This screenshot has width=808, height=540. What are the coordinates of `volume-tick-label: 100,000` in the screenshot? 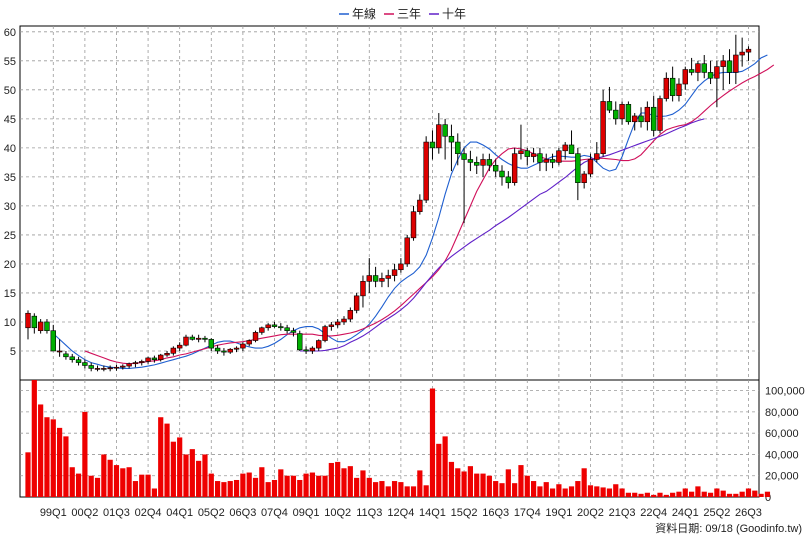 It's located at (785, 392).